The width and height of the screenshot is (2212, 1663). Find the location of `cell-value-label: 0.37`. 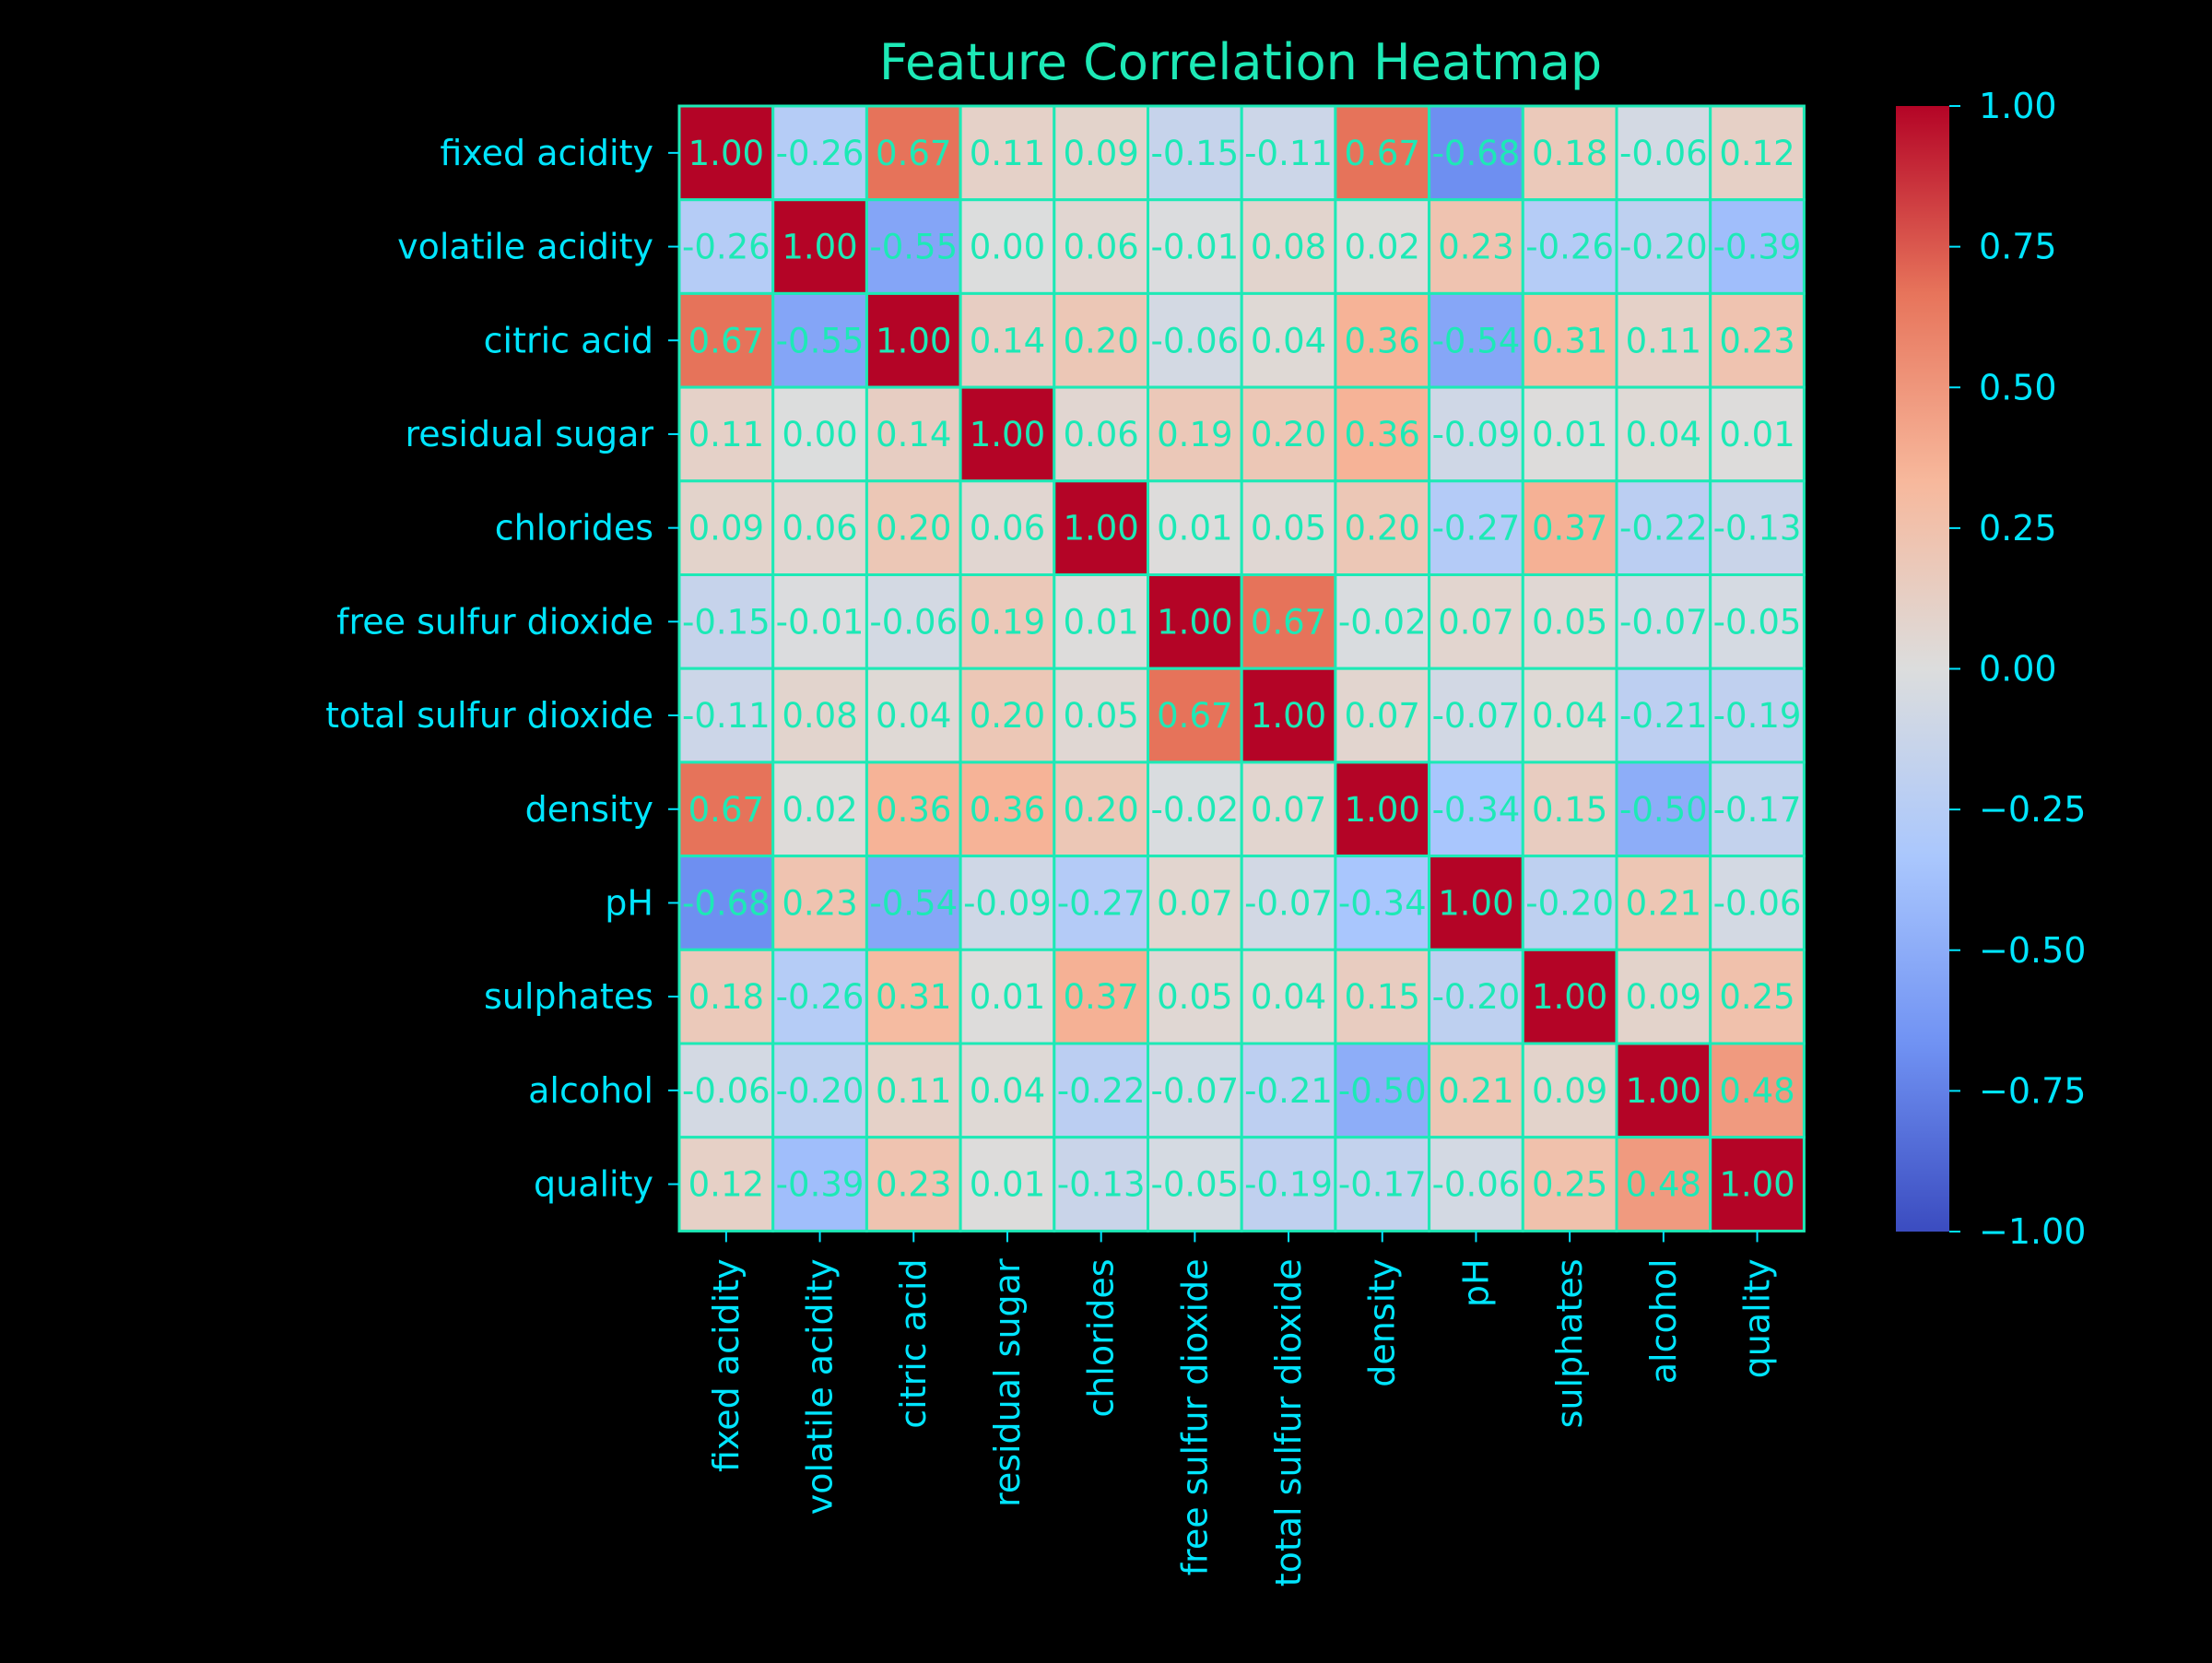

cell-value-label: 0.37 is located at coordinates (1569, 528).